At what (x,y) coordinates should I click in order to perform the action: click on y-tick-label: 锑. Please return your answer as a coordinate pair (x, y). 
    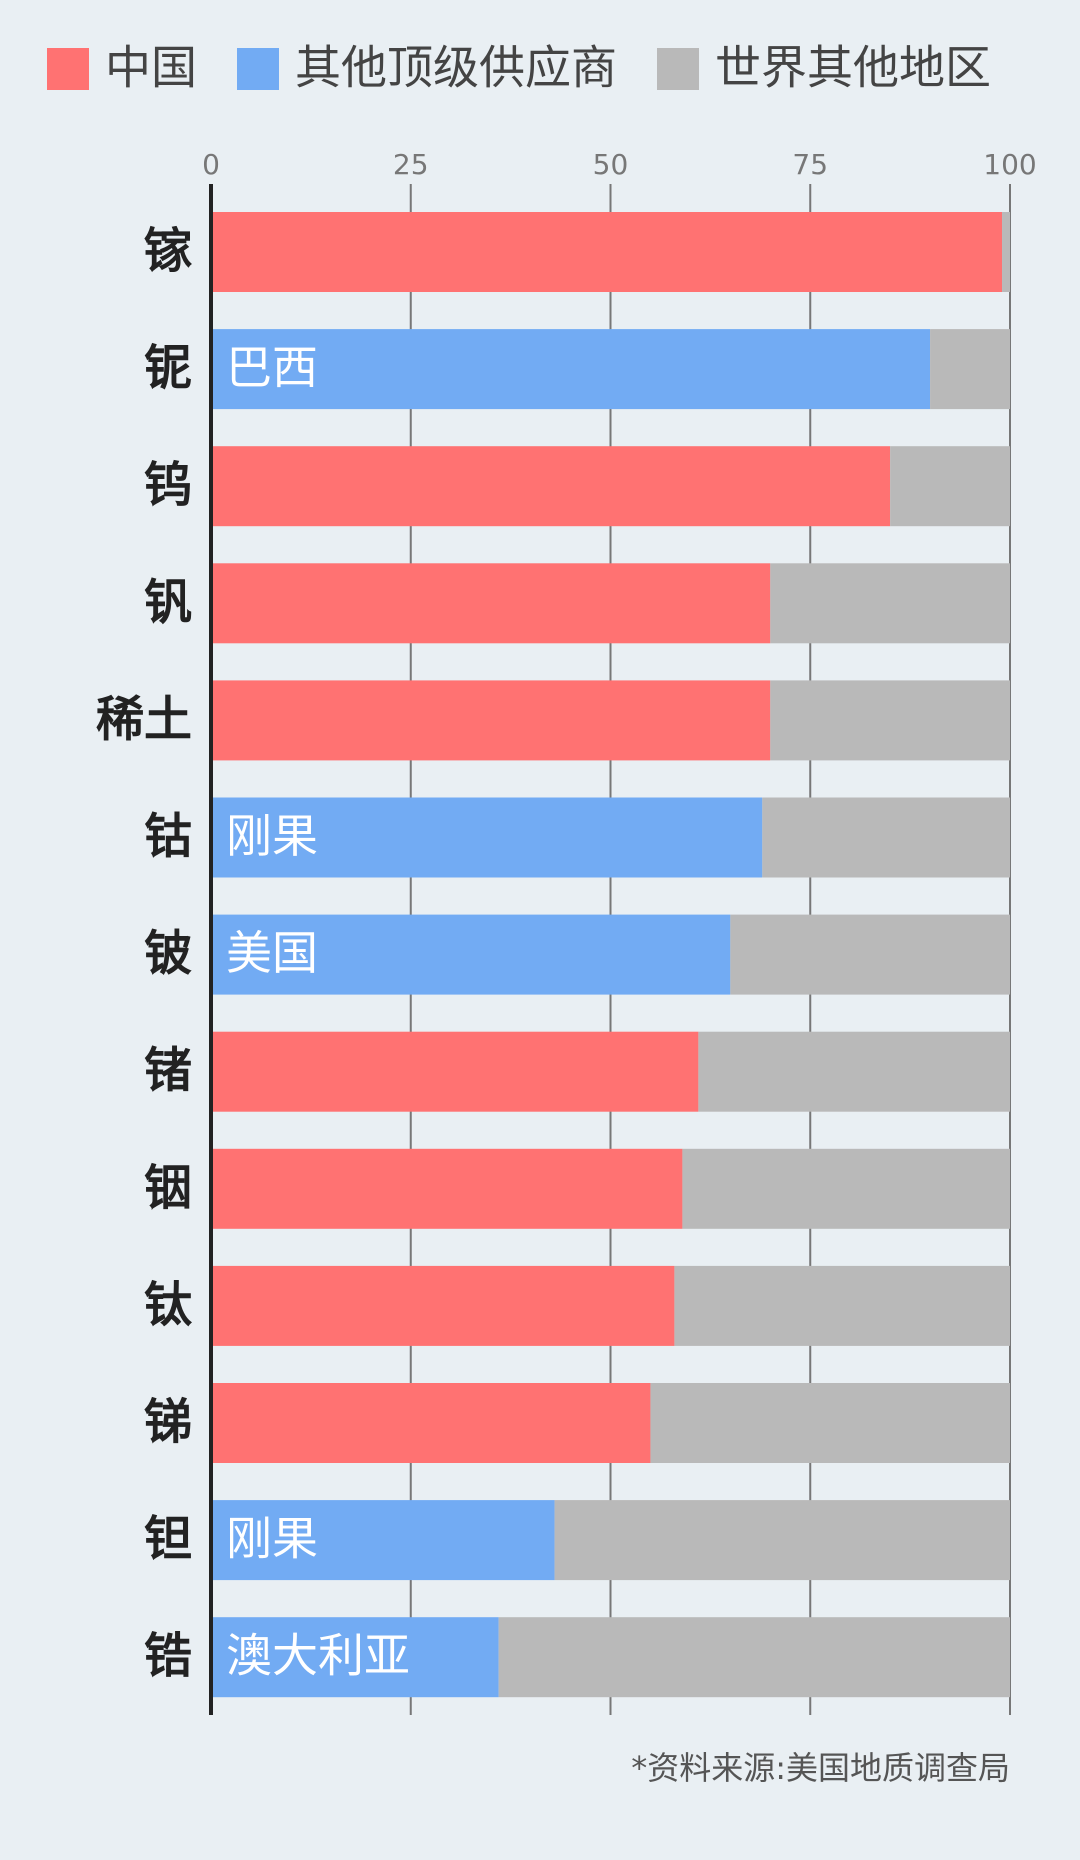
    Looking at the image, I should click on (168, 1422).